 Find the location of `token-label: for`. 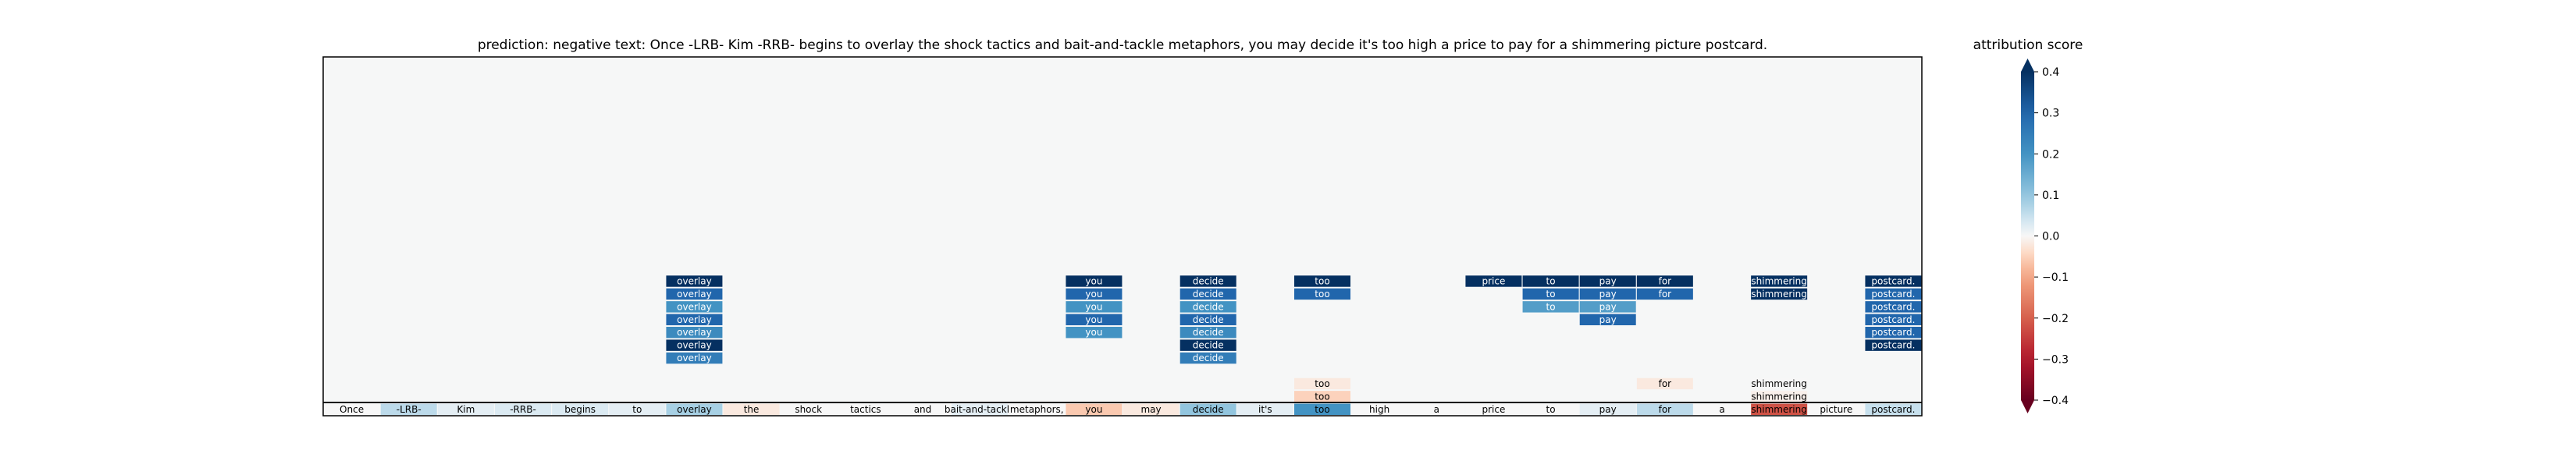

token-label: for is located at coordinates (1665, 409).